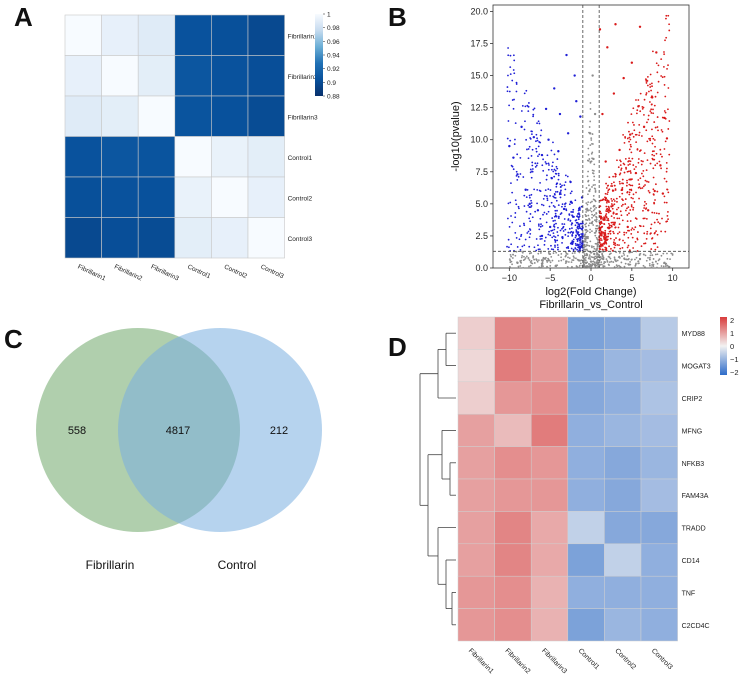  What do you see at coordinates (481, 204) in the screenshot?
I see `volcano-y-tick-label: 5.0` at bounding box center [481, 204].